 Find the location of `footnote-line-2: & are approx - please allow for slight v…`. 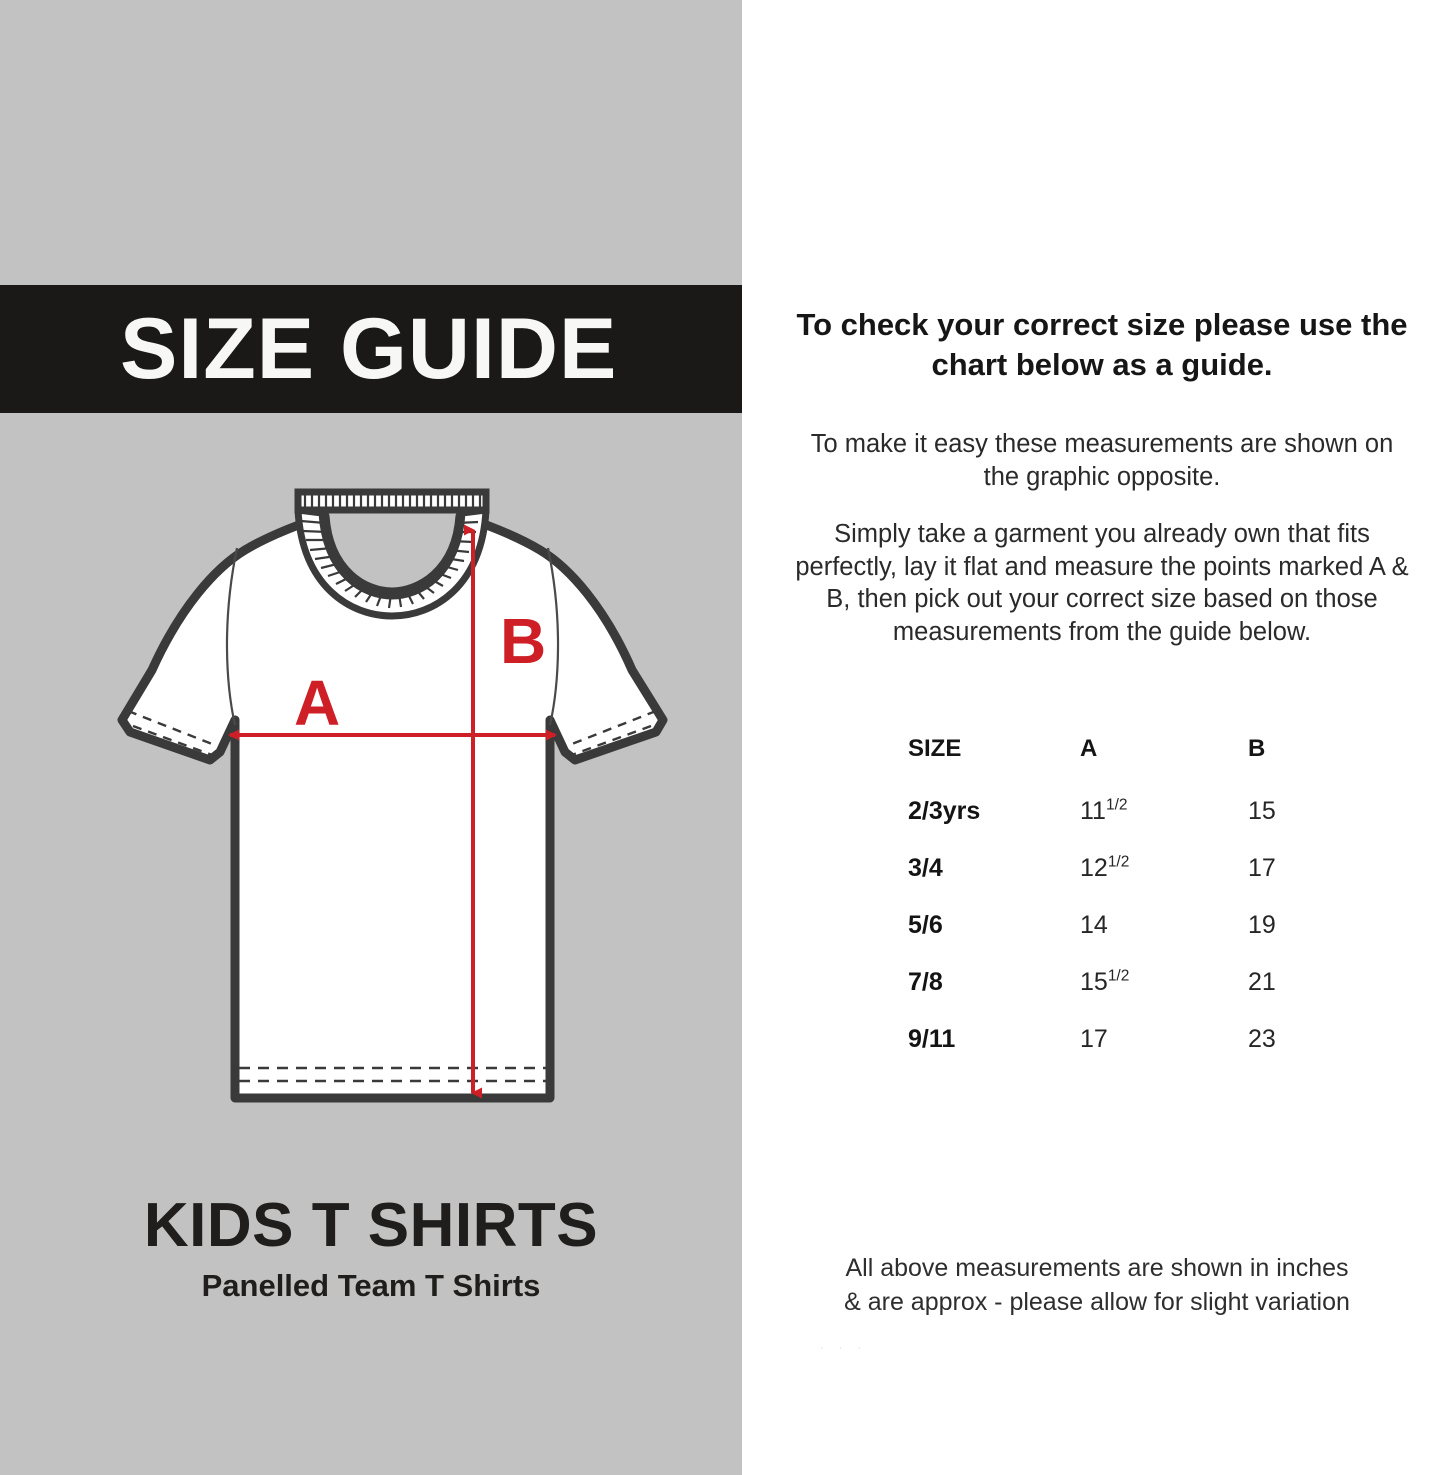

footnote-line-2: & are approx - please allow for slight v… is located at coordinates (1097, 1301).